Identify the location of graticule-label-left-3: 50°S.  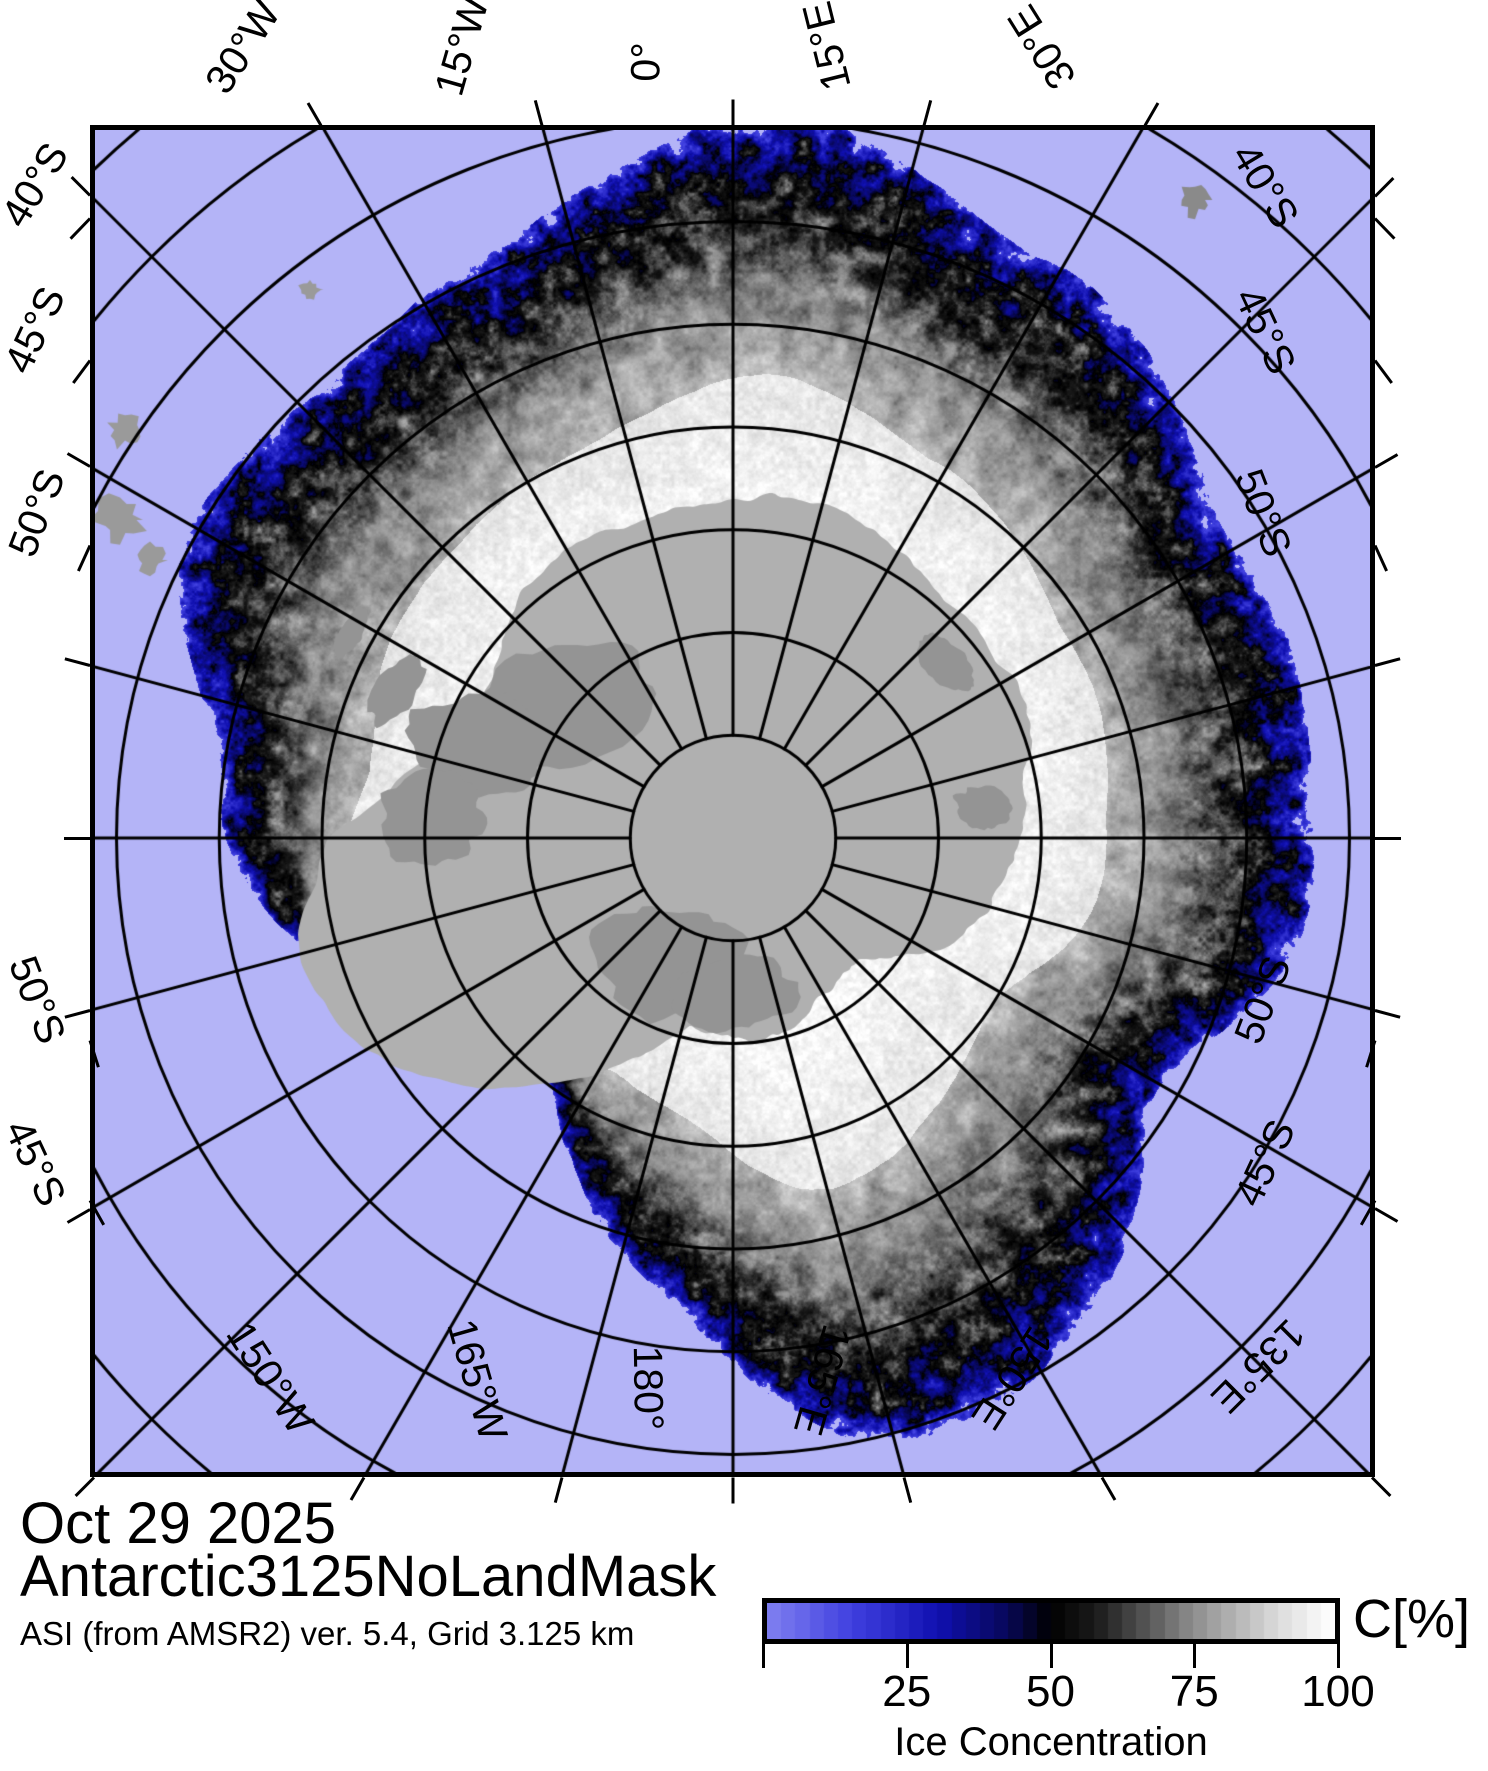
(37, 999).